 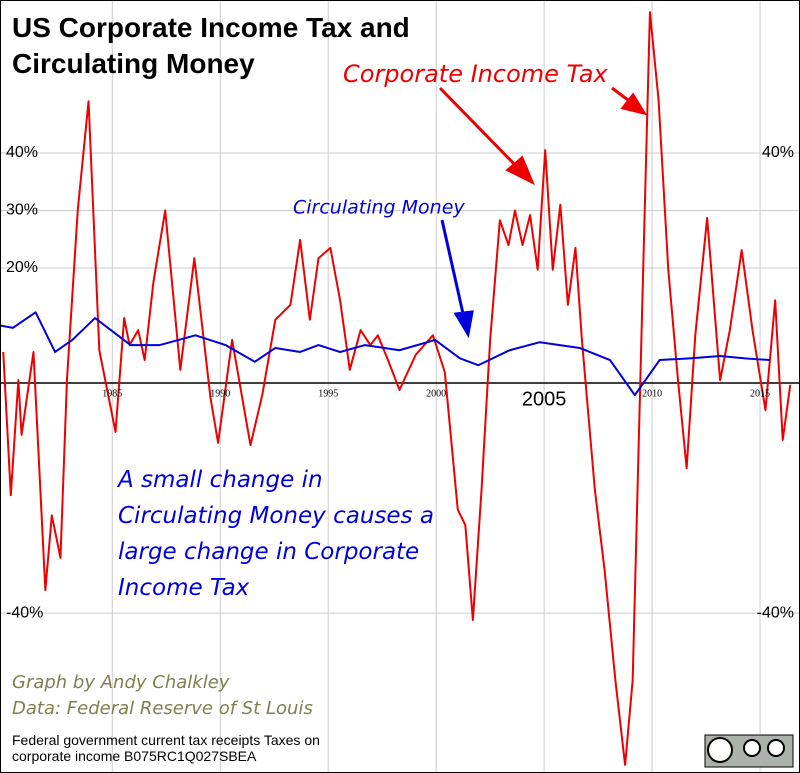 What do you see at coordinates (475, 74) in the screenshot?
I see `series-label: Corporate Income Tax` at bounding box center [475, 74].